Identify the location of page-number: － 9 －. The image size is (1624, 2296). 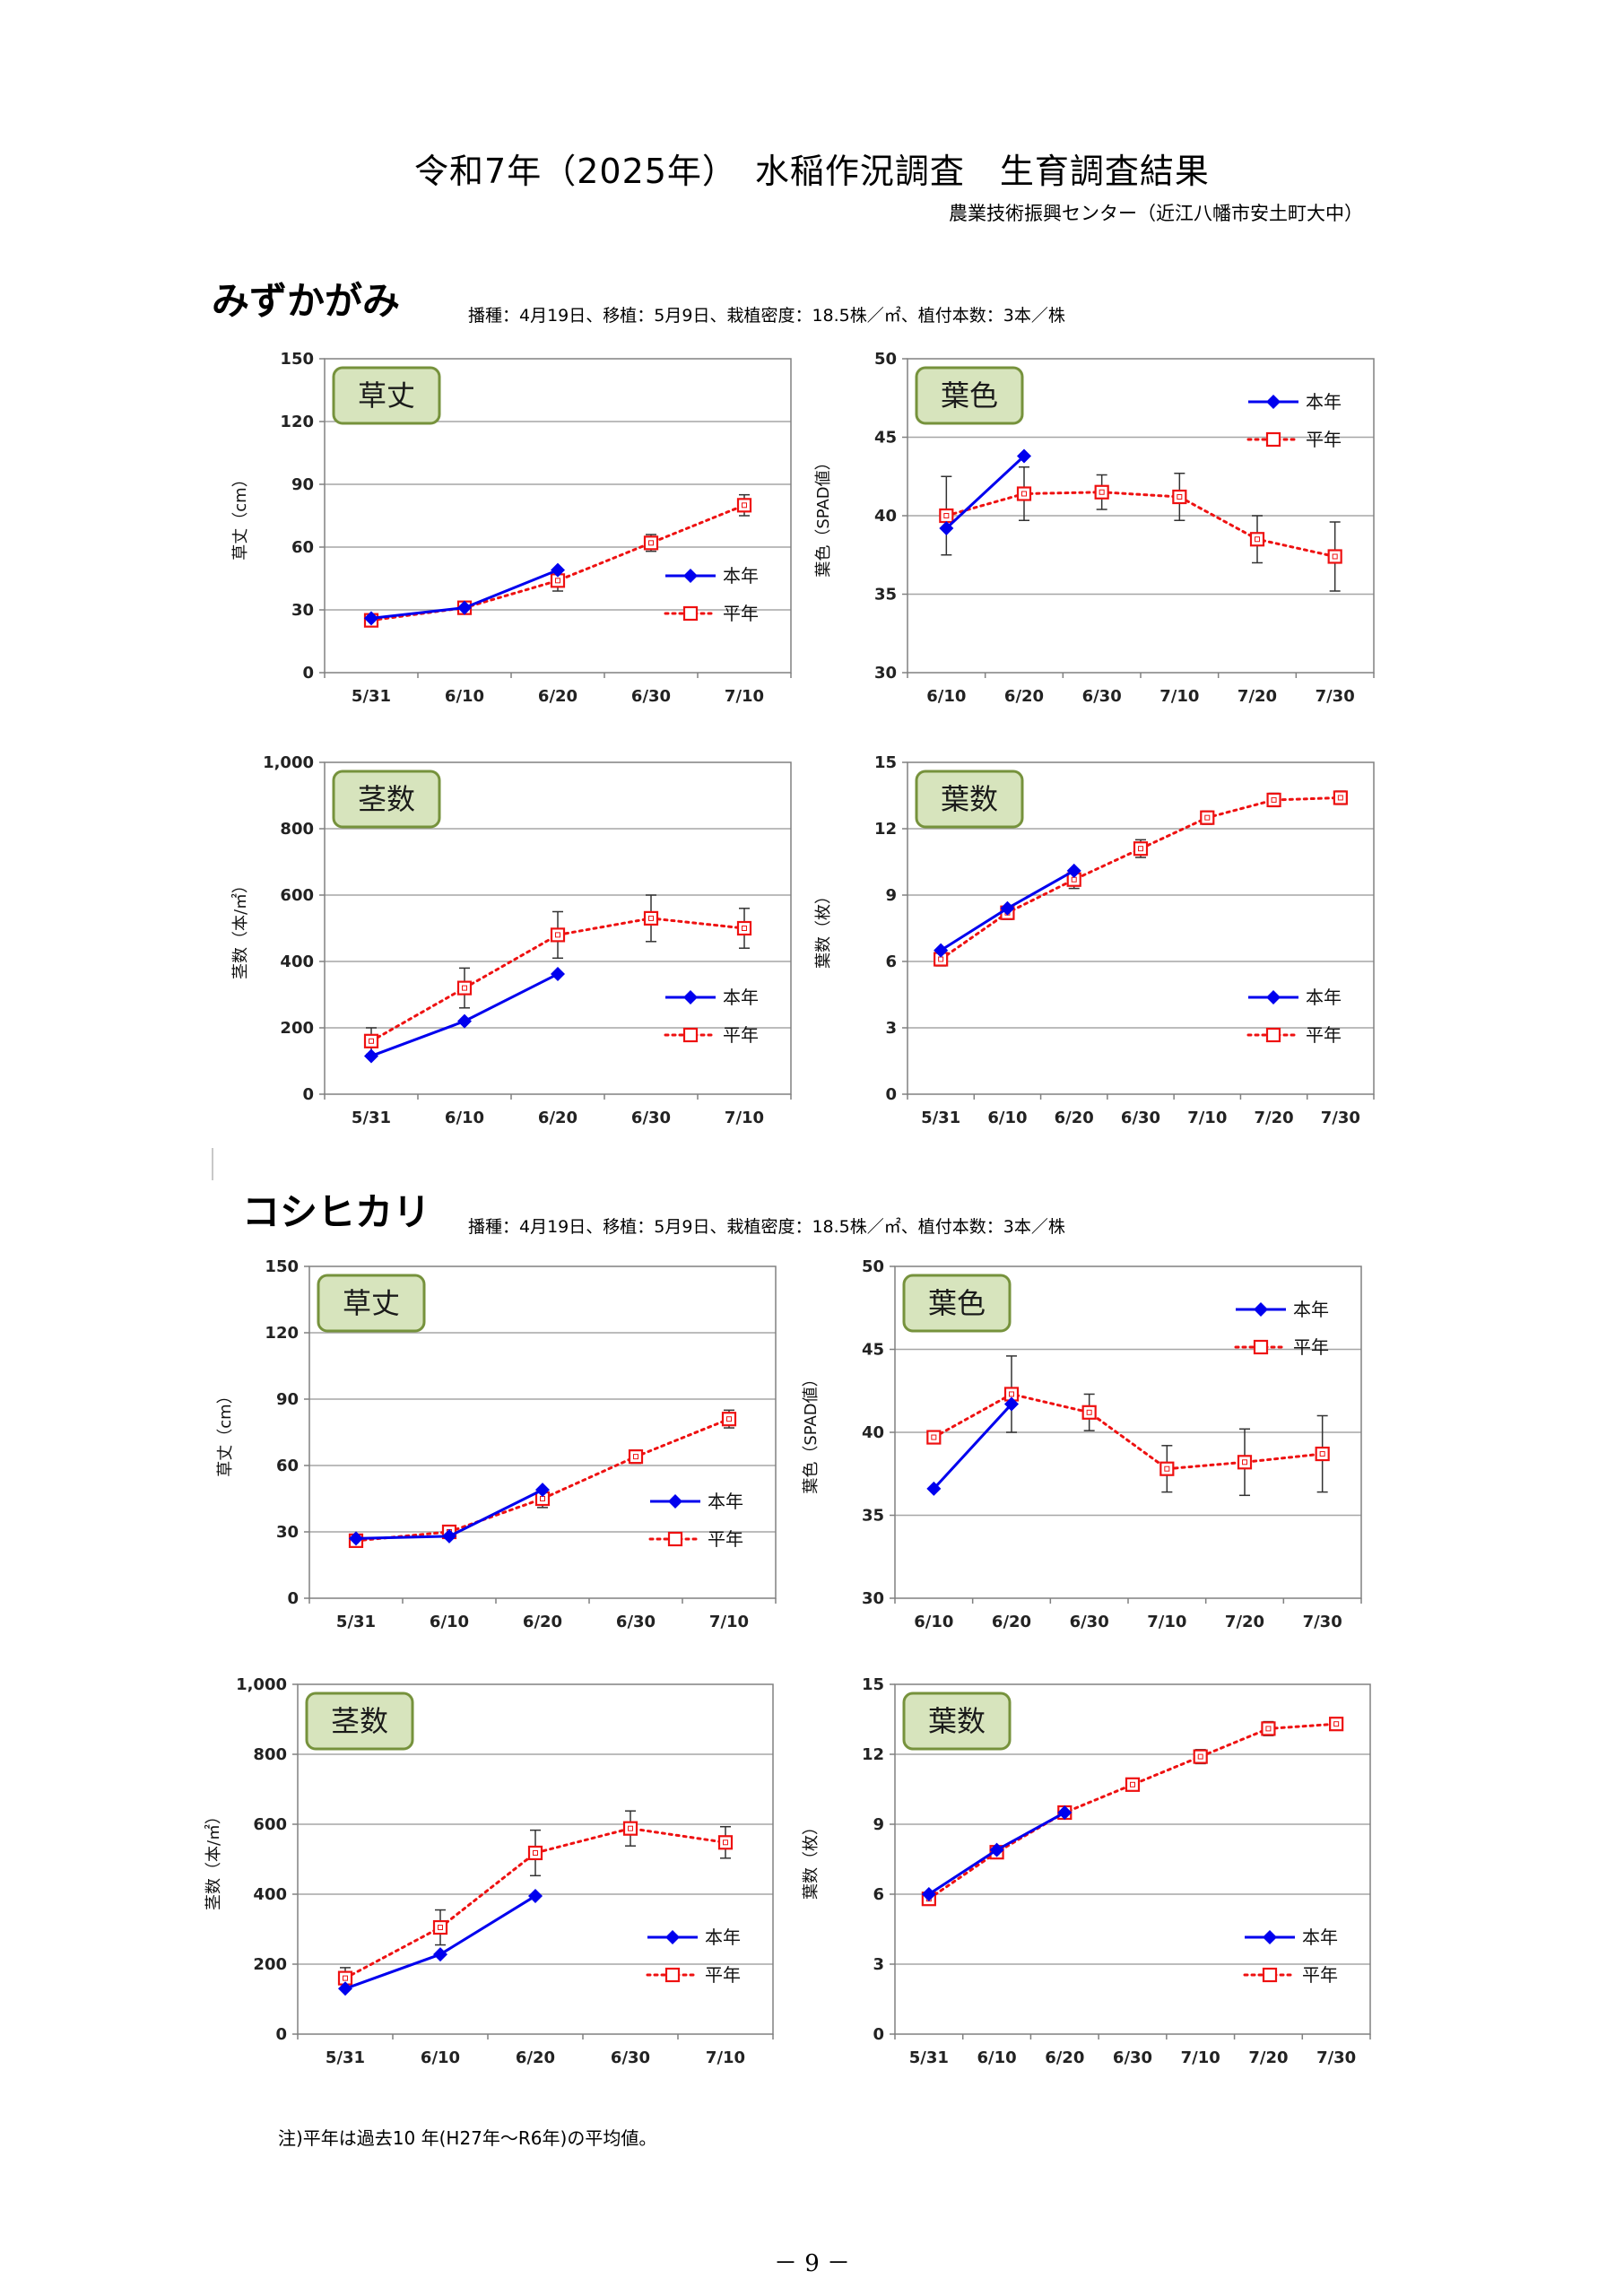
(812, 2263).